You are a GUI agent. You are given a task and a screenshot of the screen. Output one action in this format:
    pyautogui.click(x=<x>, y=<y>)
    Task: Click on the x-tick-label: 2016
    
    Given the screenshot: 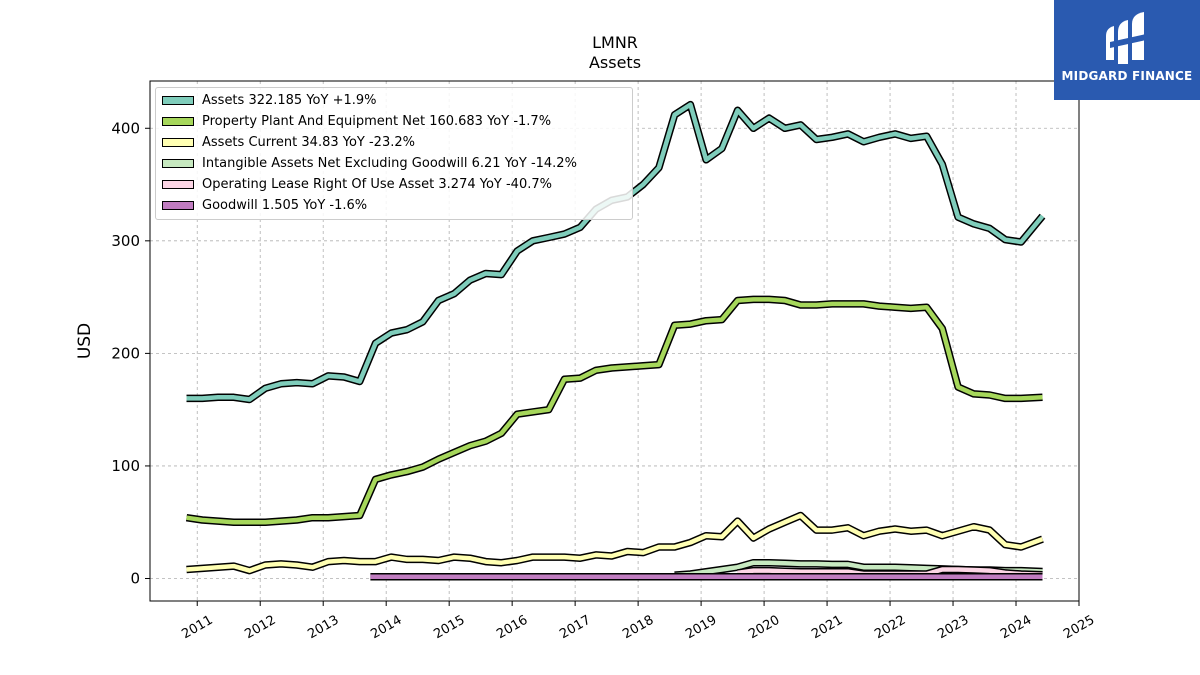 What is the action you would take?
    pyautogui.click(x=512, y=628)
    